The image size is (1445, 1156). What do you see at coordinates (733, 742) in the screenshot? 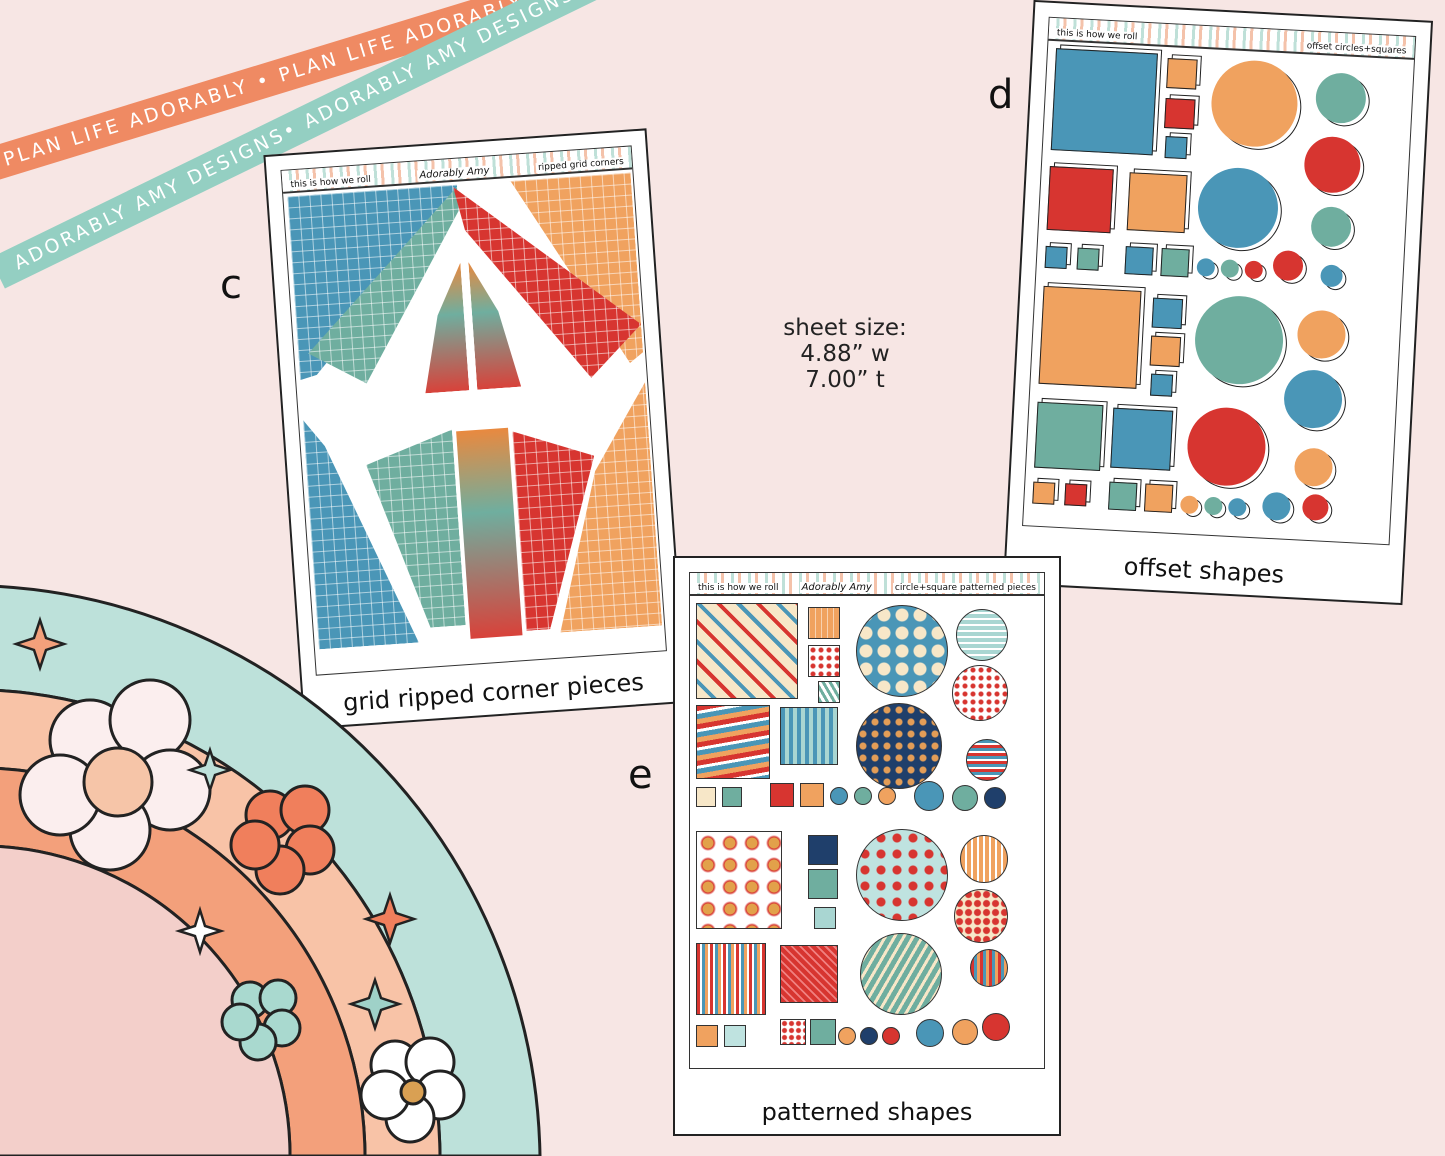
I see `pattern-wavy-square` at bounding box center [733, 742].